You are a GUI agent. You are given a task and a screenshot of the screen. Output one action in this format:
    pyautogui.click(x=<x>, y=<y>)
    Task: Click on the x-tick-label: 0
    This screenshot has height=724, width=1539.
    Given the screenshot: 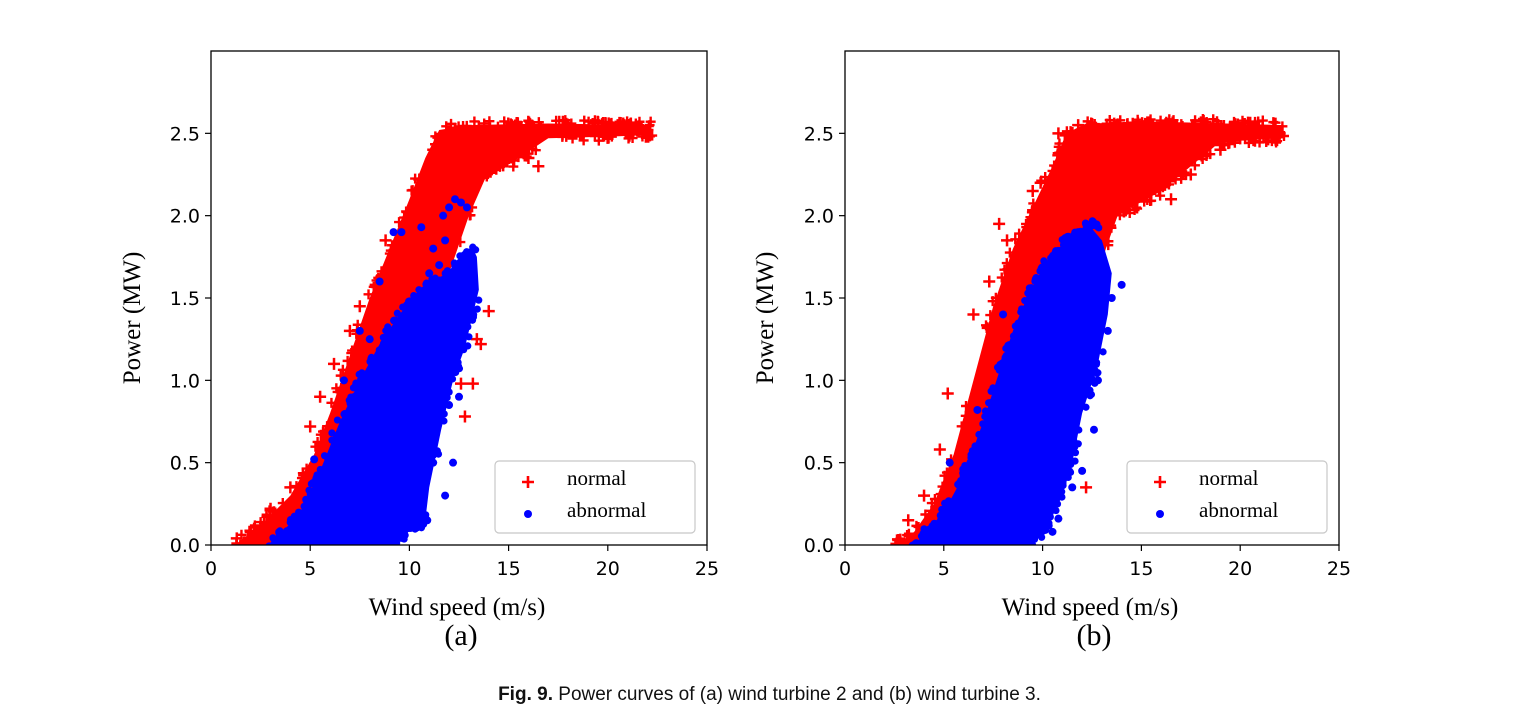 What is the action you would take?
    pyautogui.click(x=845, y=569)
    